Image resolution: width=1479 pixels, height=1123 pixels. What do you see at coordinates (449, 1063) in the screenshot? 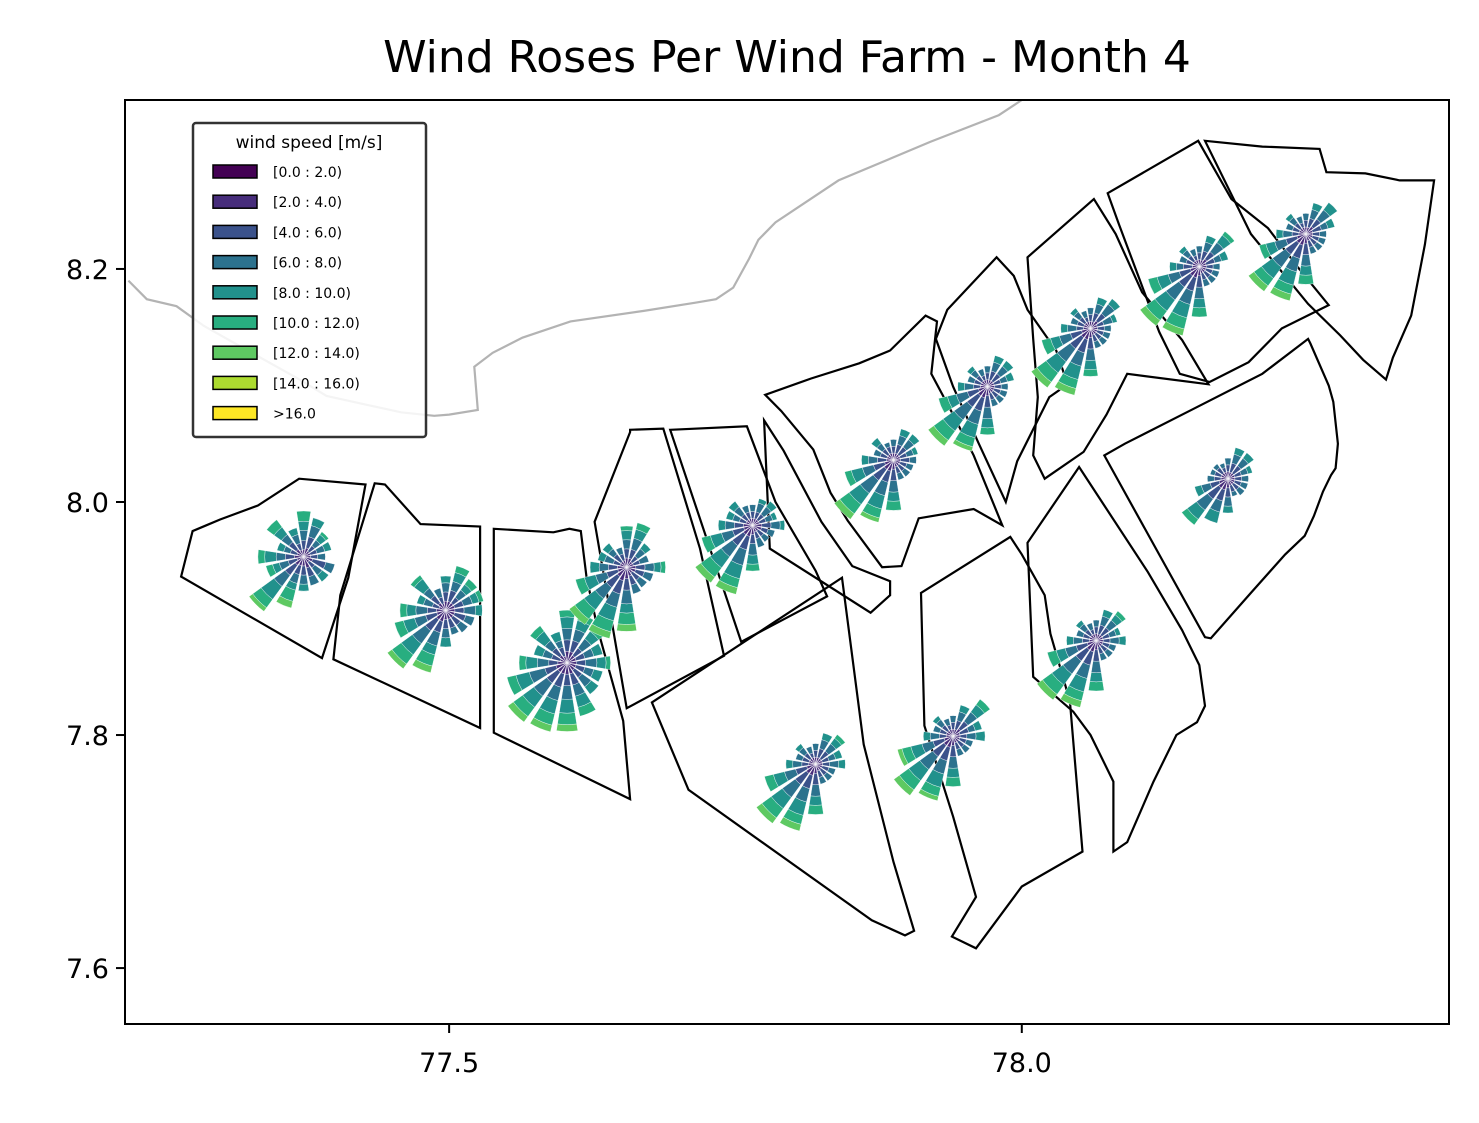
I see `x-tick-label: 77.5` at bounding box center [449, 1063].